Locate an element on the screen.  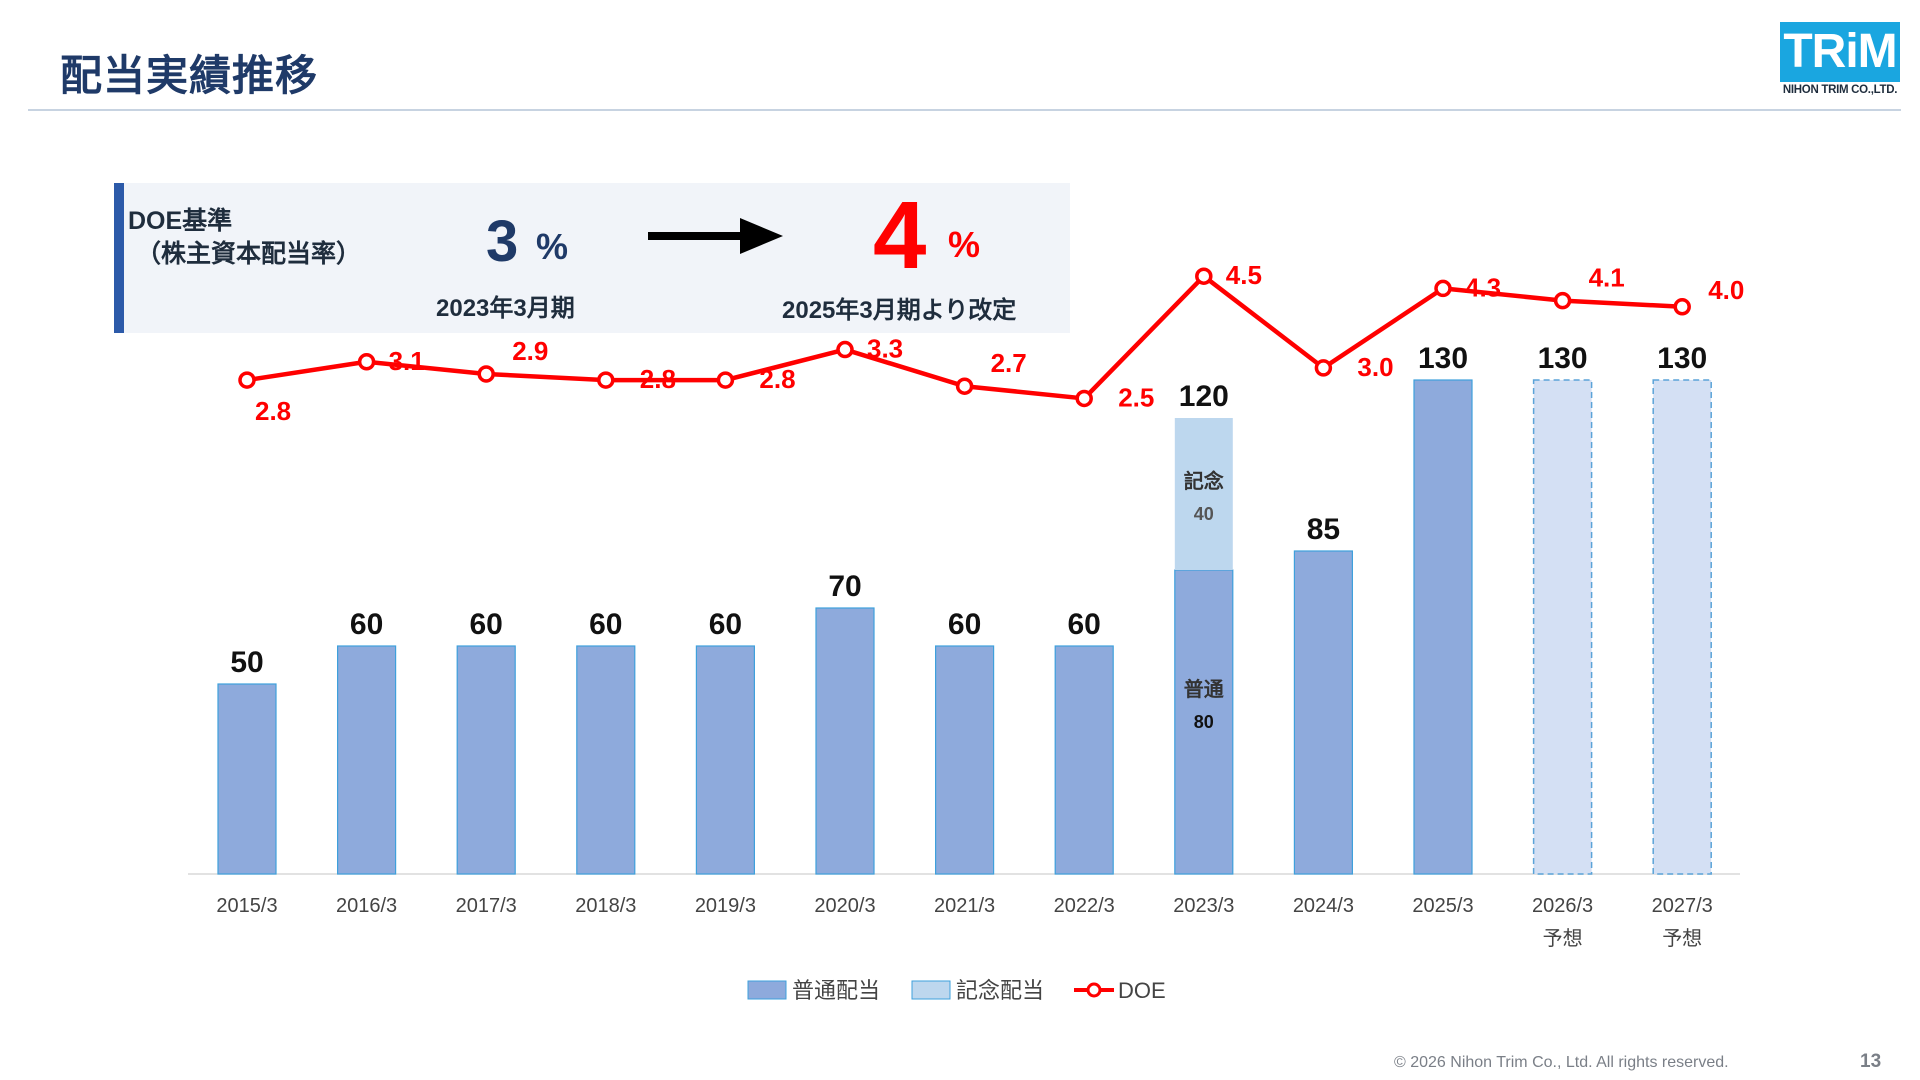
title-divider is located at coordinates (964, 110).